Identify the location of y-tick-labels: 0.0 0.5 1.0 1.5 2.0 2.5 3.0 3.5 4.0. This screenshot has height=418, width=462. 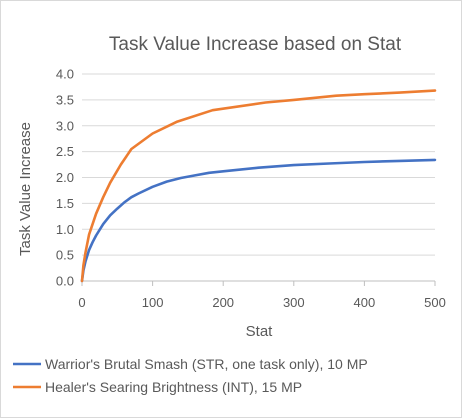
(65, 178).